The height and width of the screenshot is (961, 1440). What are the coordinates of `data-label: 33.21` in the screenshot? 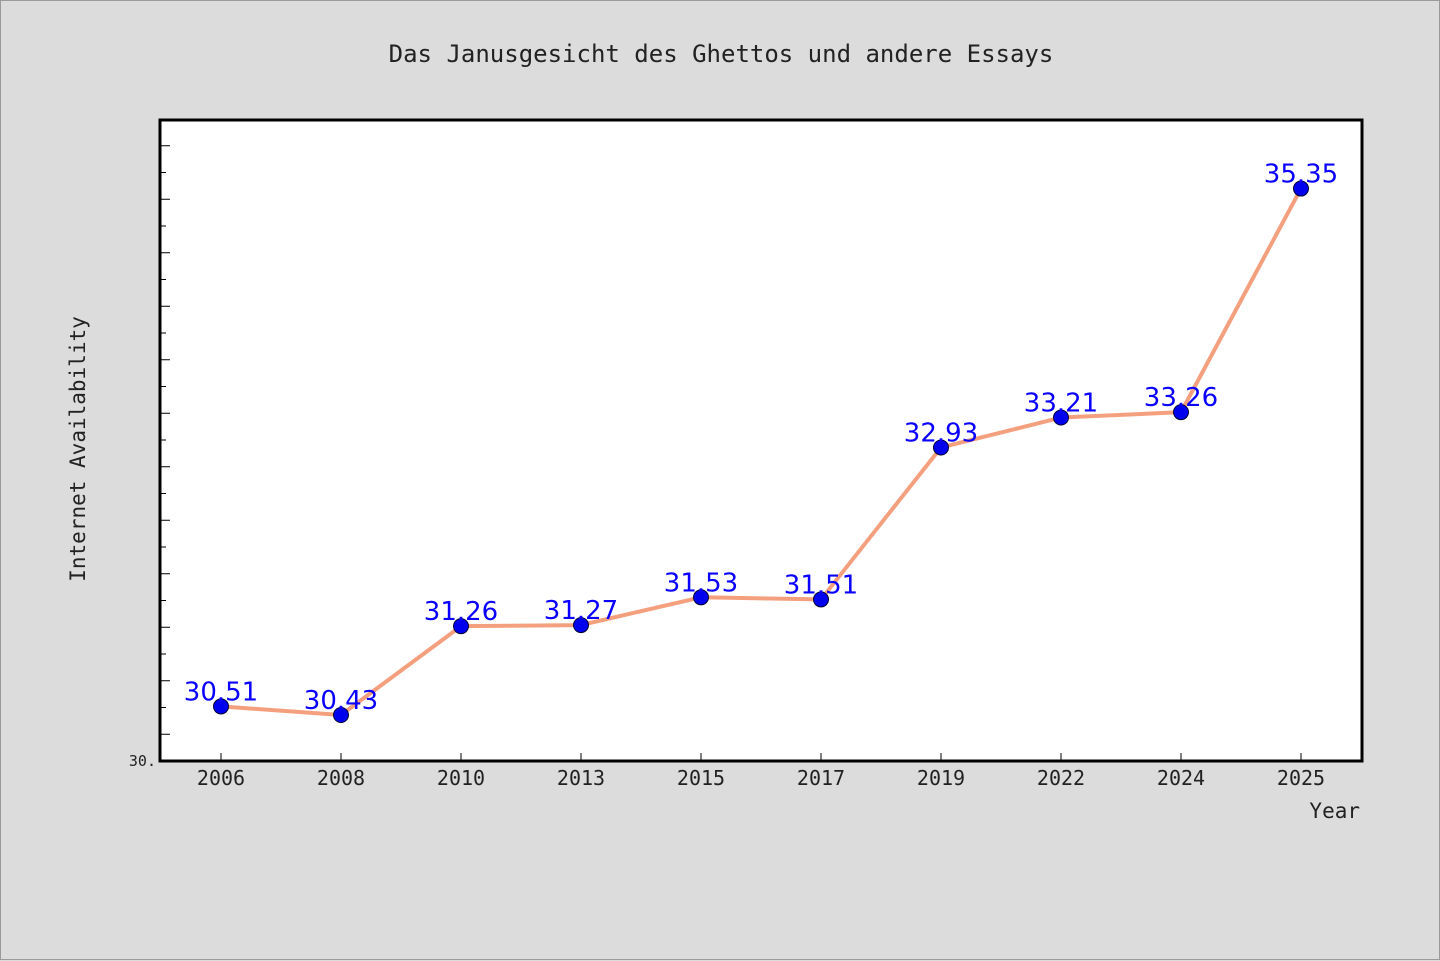 It's located at (1061, 404).